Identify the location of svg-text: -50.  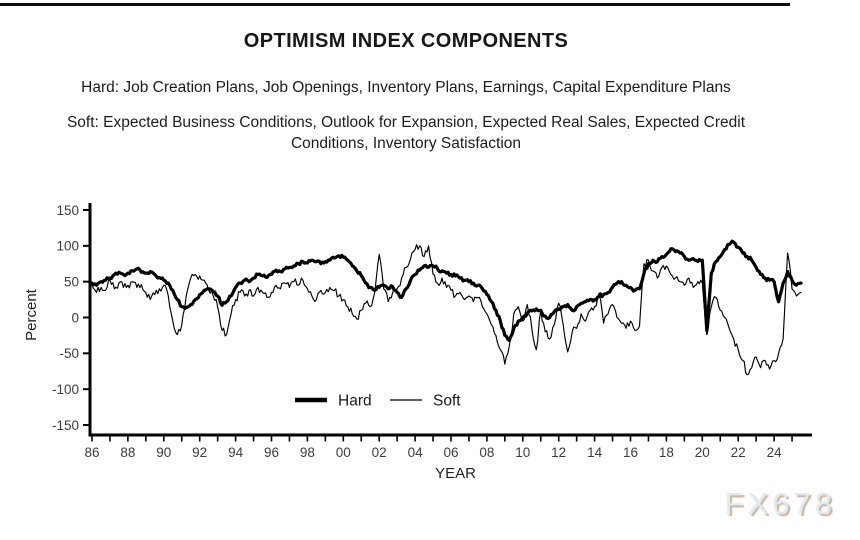
(69, 353).